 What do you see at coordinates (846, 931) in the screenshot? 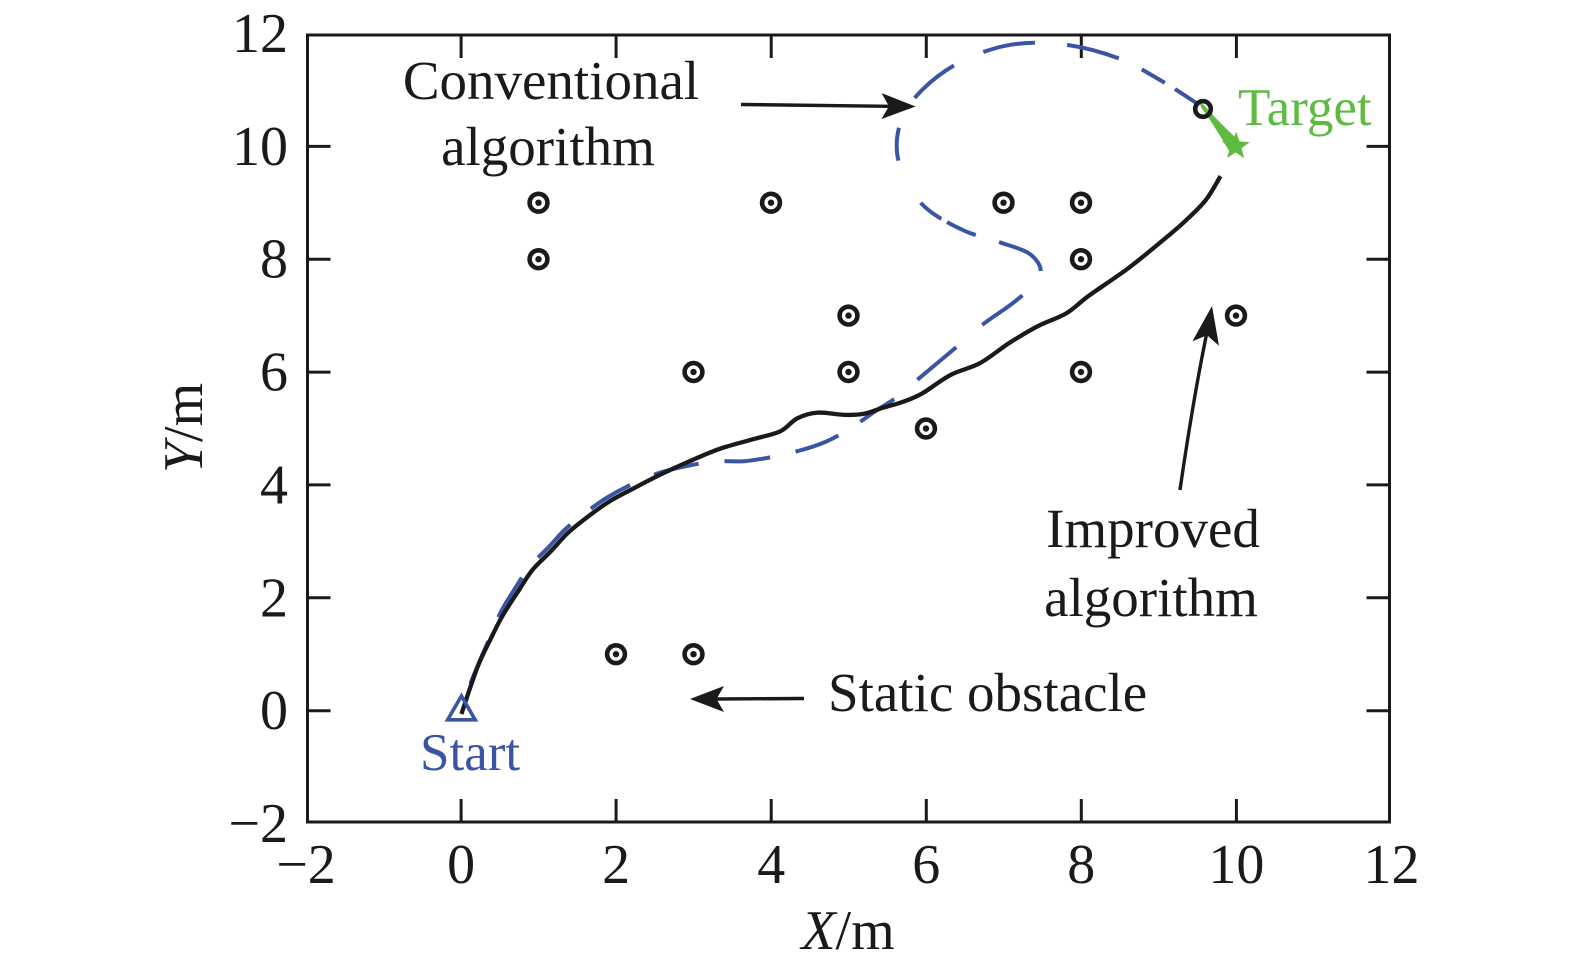
I see `svg-text: X/m` at bounding box center [846, 931].